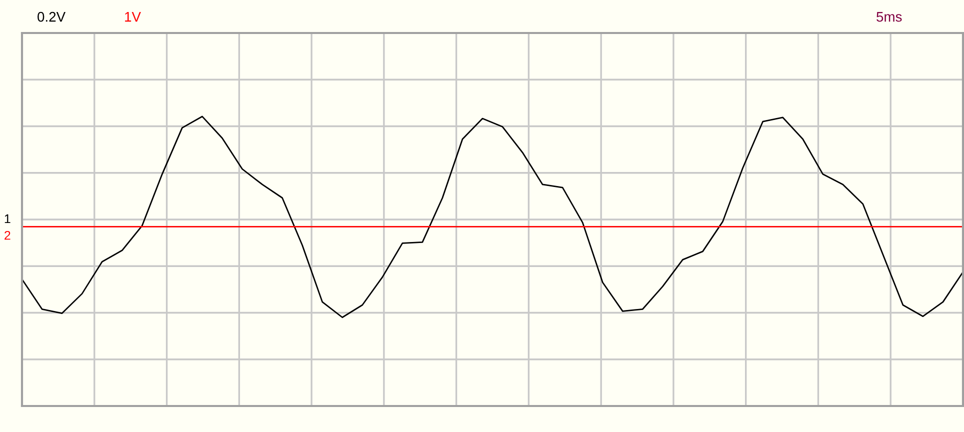 This screenshot has height=432, width=964. What do you see at coordinates (7, 235) in the screenshot?
I see `series-label: 2` at bounding box center [7, 235].